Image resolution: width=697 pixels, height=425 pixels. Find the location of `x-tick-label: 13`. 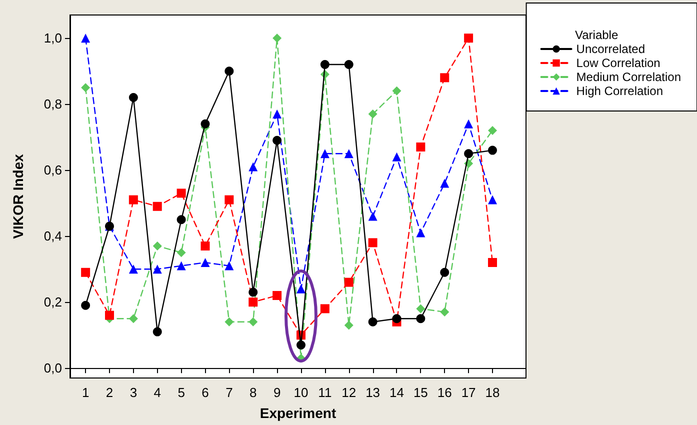

x-tick-label: 13 is located at coordinates (373, 392).